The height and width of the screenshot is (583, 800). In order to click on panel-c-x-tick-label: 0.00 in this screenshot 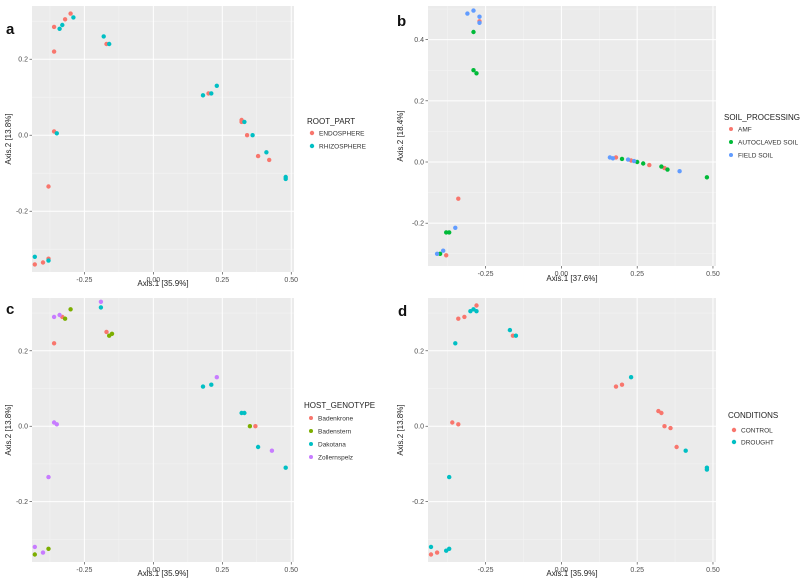, I will do `click(154, 570)`.